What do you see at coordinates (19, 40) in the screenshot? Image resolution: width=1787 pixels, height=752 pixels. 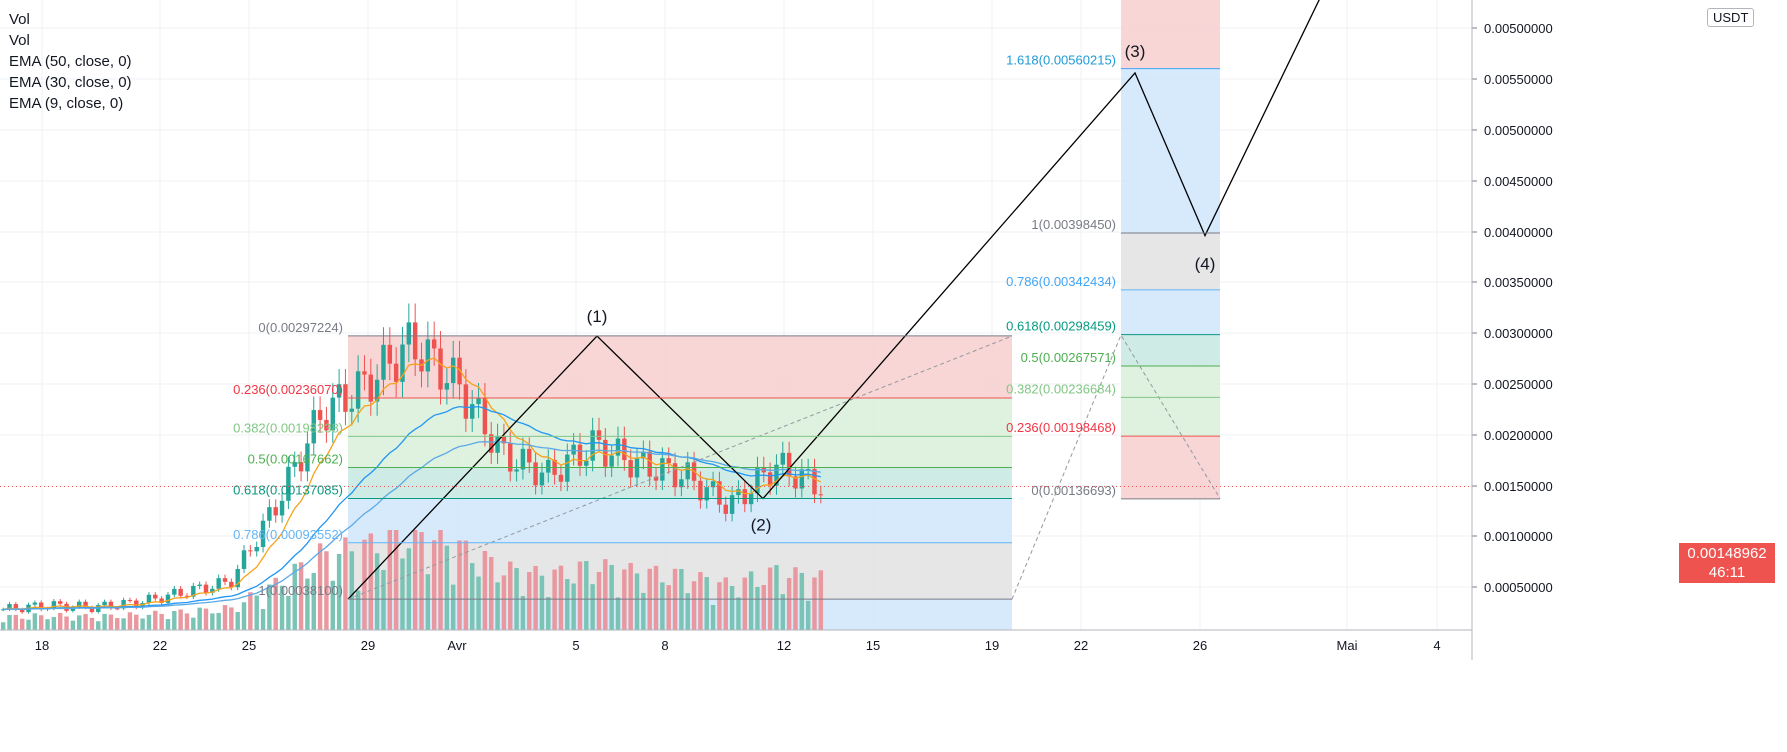 I see `legend-vol-2: Vol` at bounding box center [19, 40].